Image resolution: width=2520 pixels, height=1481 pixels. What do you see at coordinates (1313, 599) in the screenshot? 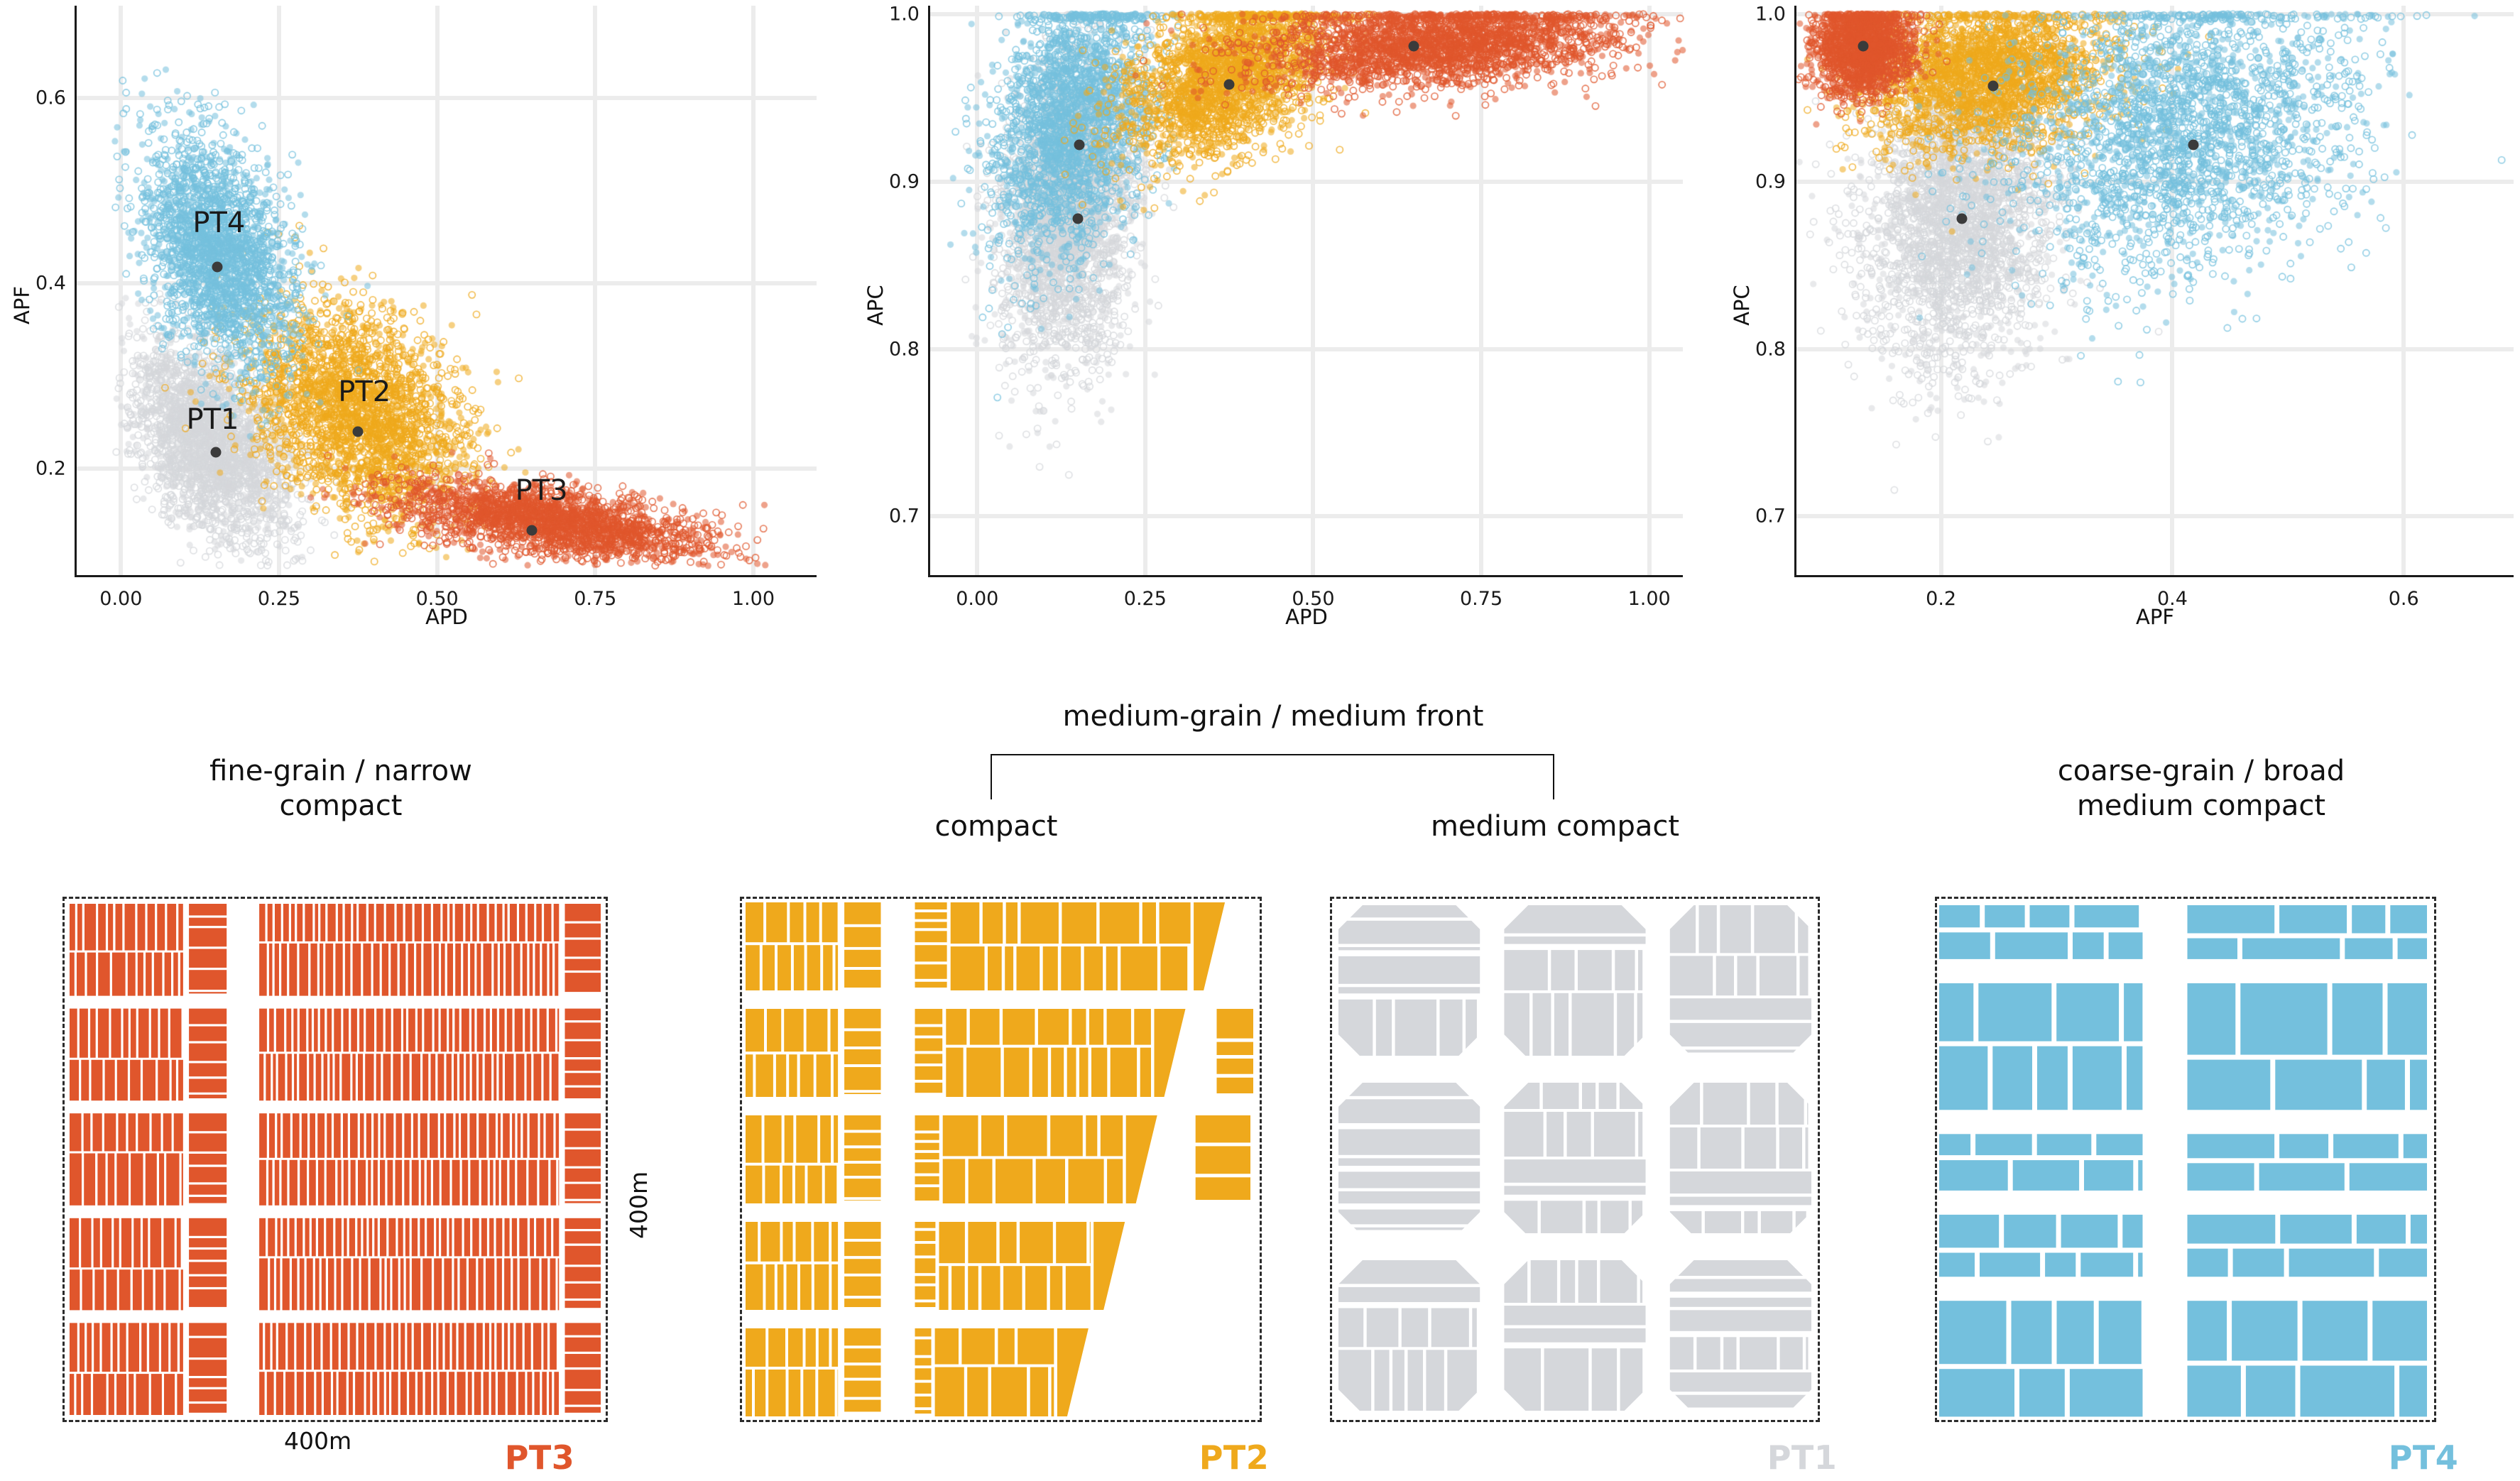
I see `x-tick-label: 0.50` at bounding box center [1313, 599].